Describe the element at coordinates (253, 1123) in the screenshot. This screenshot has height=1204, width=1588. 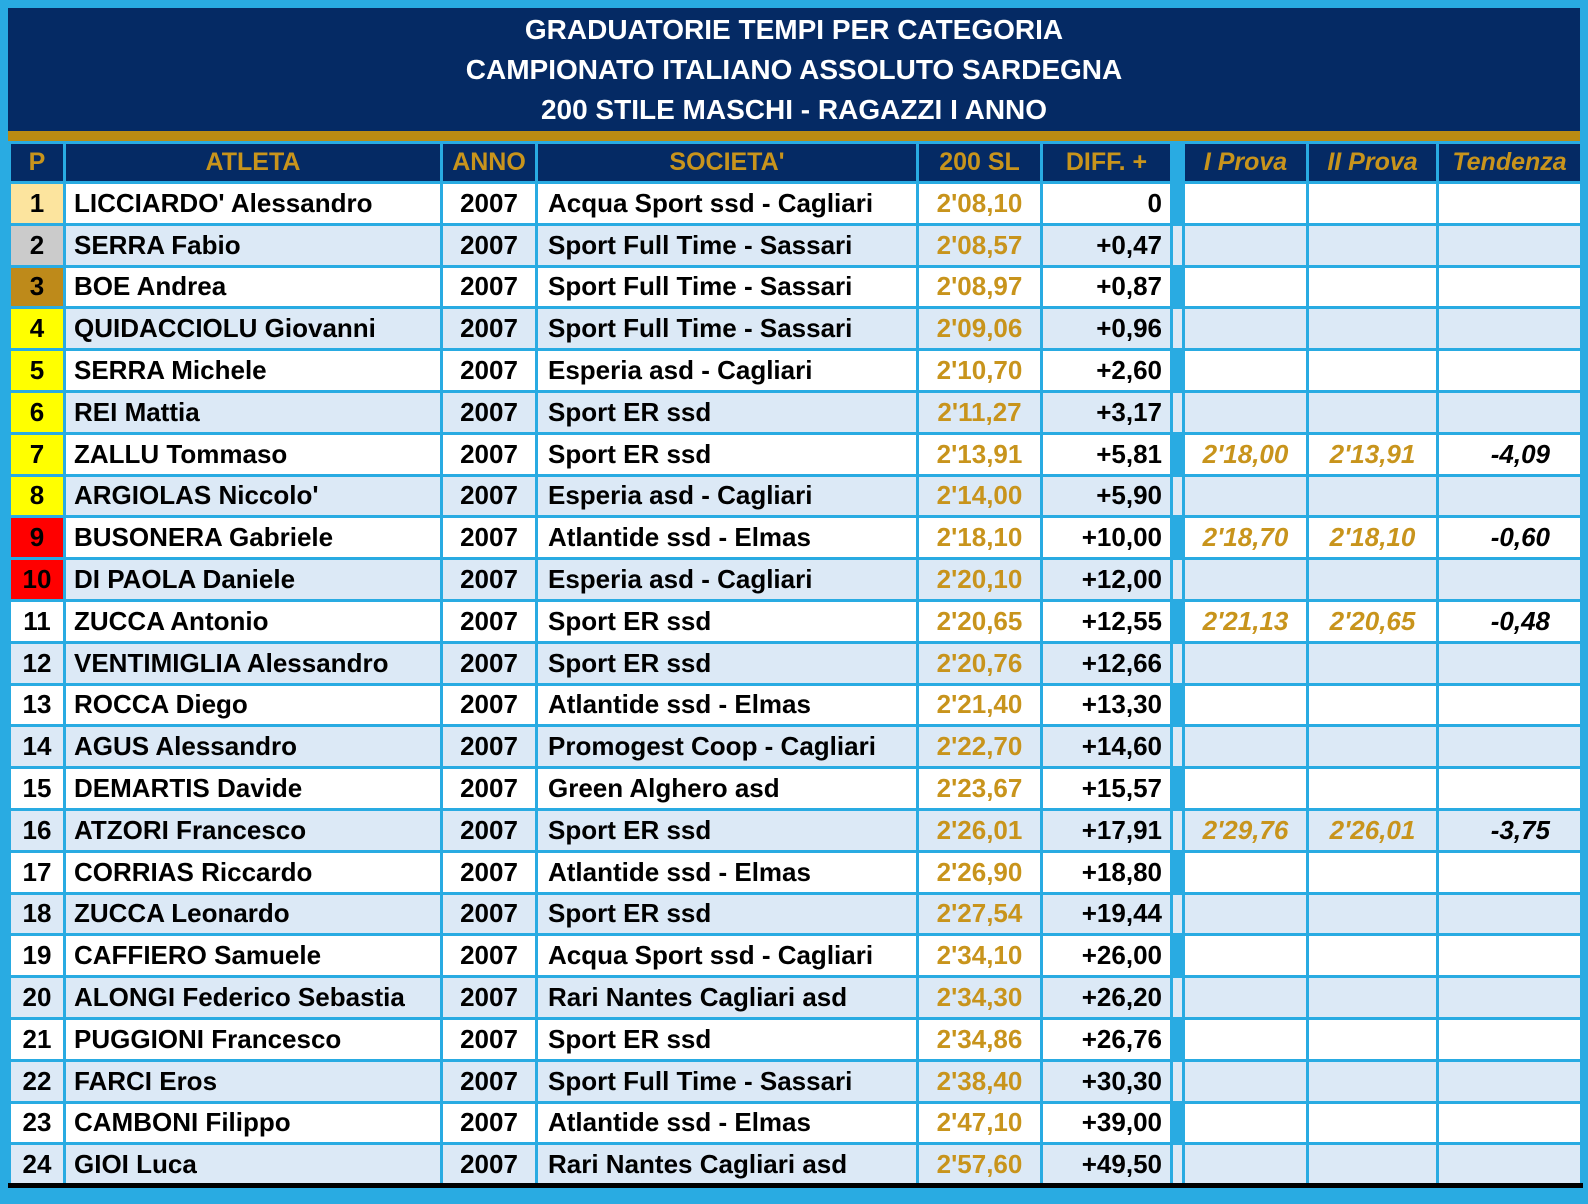
I see `athlete-cell: CAMBONI Filippo` at that location.